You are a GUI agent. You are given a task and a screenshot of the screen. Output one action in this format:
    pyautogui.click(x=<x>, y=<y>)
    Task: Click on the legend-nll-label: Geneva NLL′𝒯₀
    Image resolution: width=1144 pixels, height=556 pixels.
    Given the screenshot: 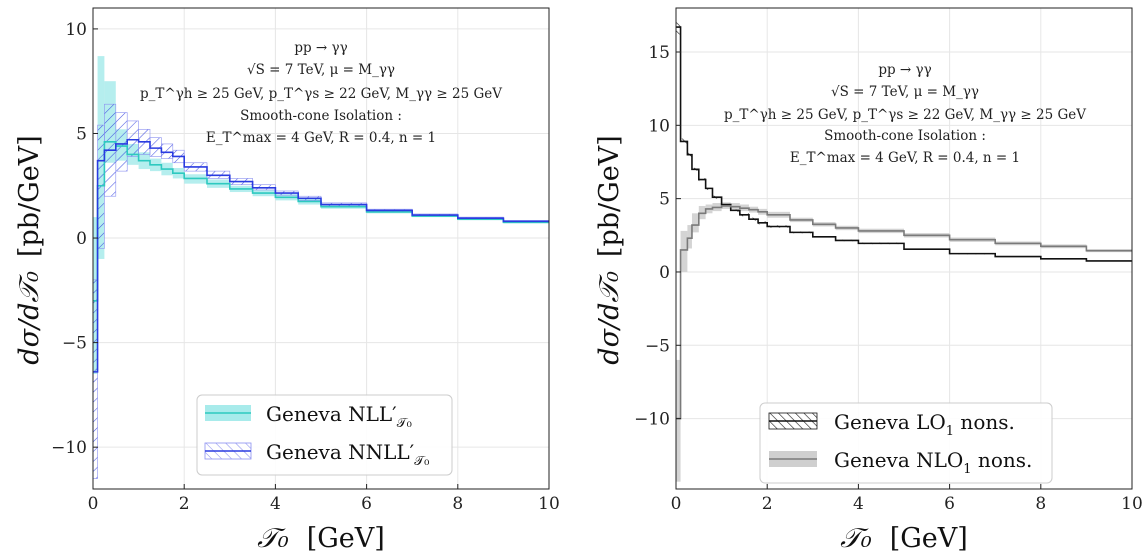 What is the action you would take?
    pyautogui.click(x=339, y=416)
    